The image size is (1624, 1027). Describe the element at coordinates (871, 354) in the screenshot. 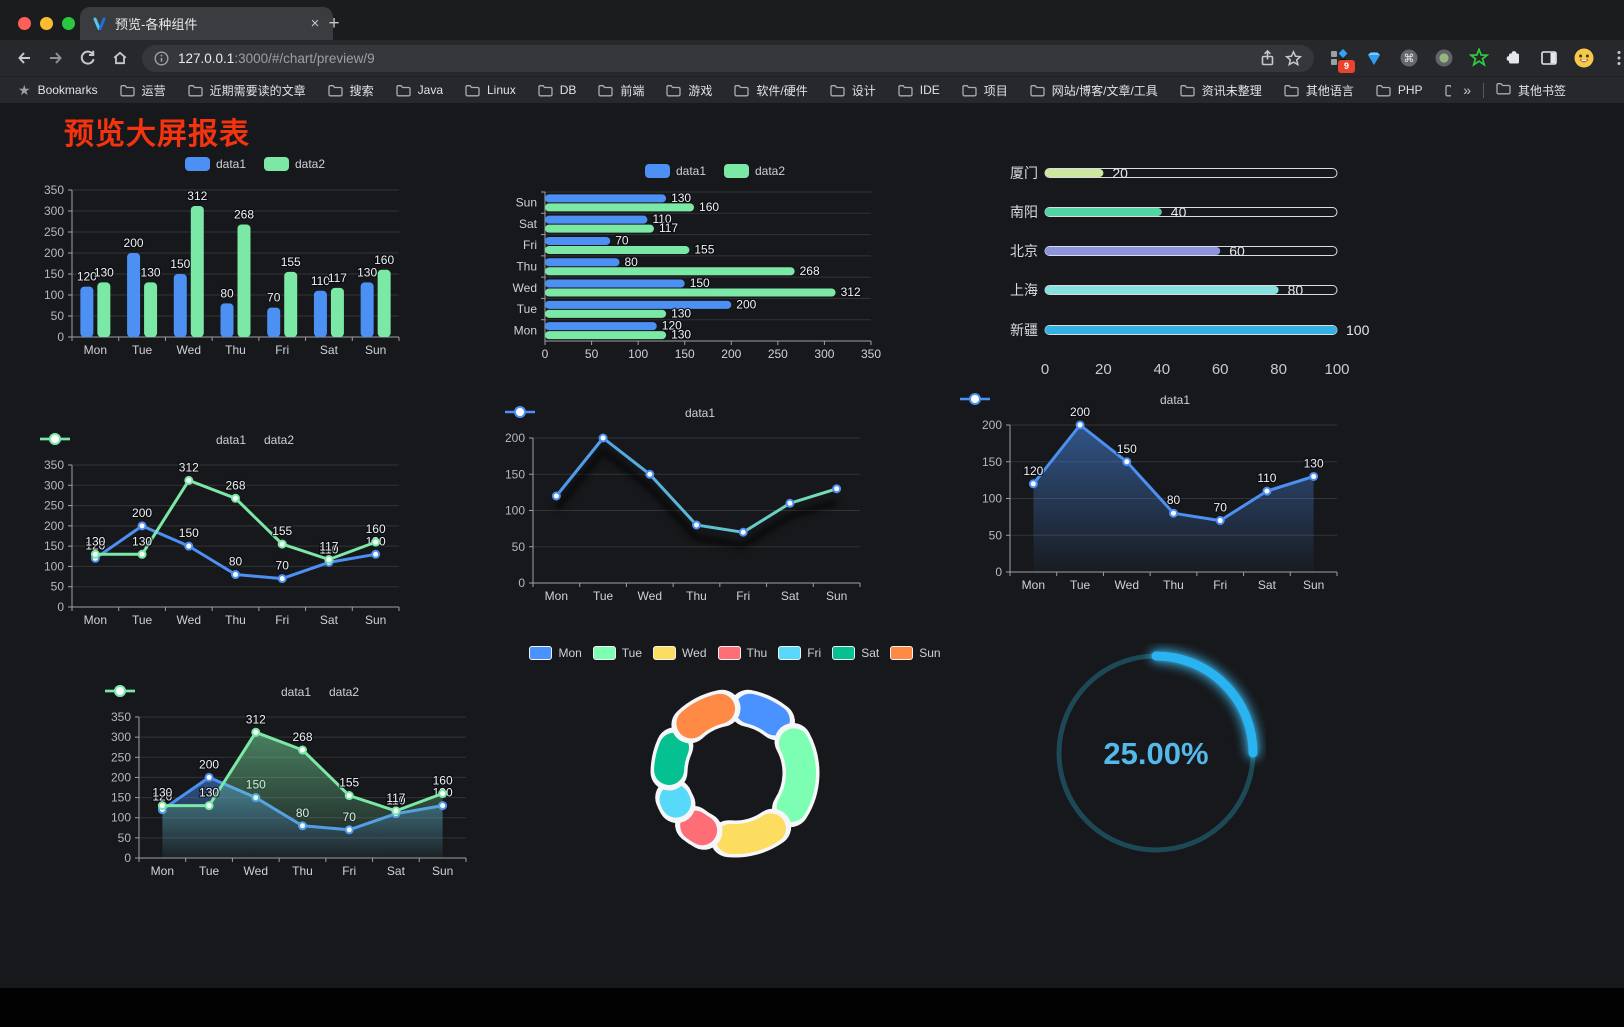

I see `svg-text: 350` at that location.